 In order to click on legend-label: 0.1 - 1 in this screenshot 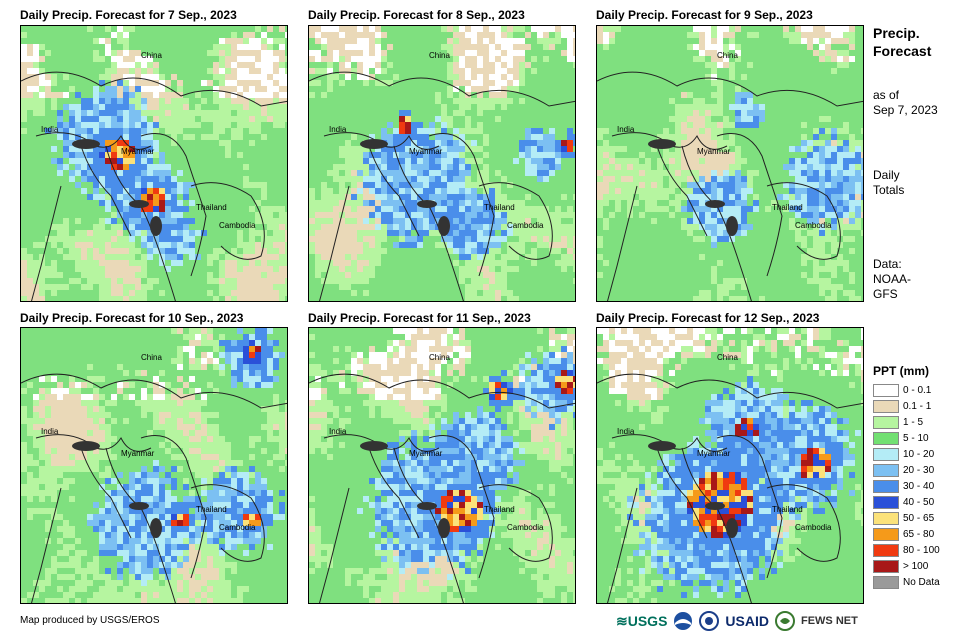, I will do `click(917, 406)`.